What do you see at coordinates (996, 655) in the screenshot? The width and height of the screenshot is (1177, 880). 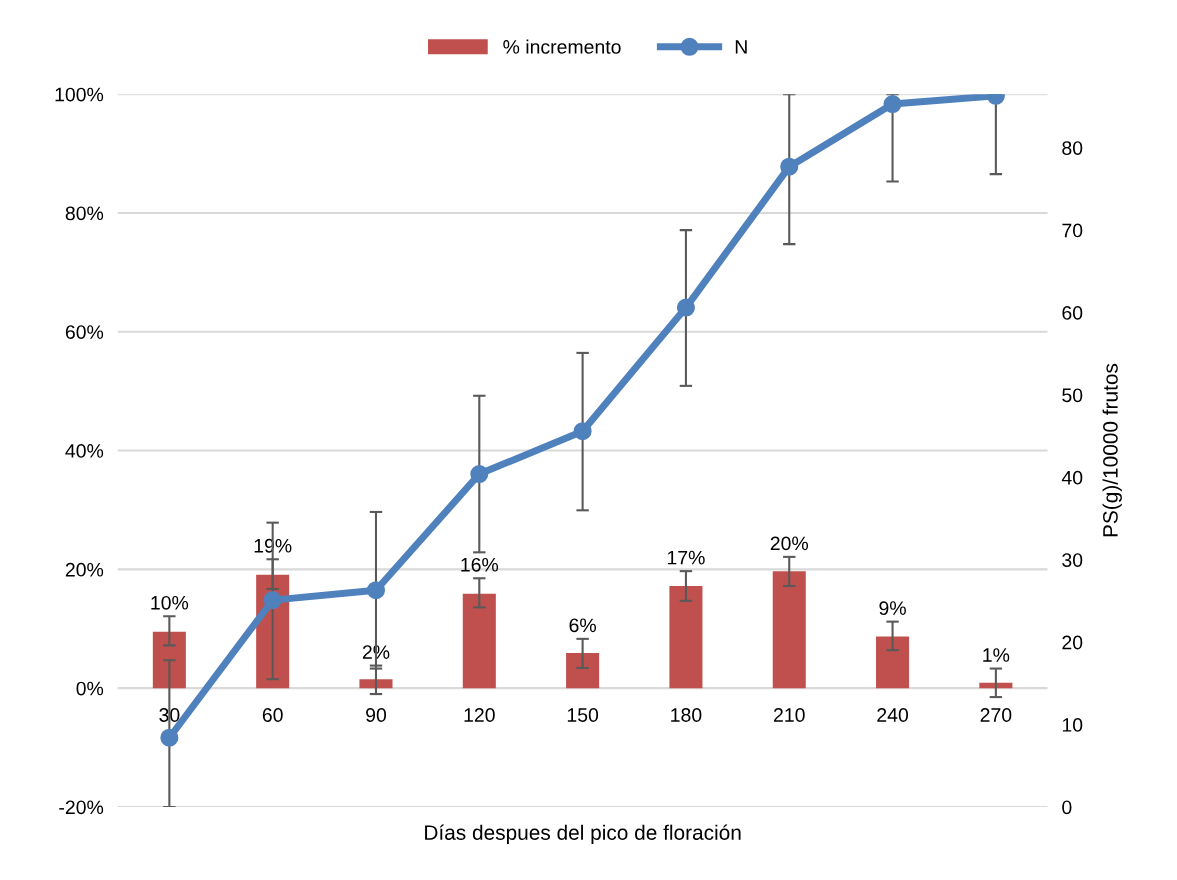 I see `data-label: 1%` at bounding box center [996, 655].